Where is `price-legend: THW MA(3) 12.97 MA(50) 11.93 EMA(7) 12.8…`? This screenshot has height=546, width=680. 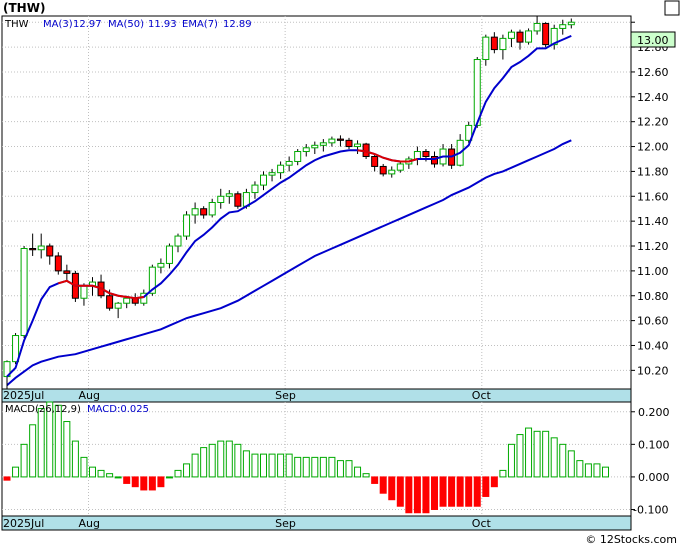
price-legend: THW MA(3) 12.97 MA(50) 11.93 EMA(7) 12.8… is located at coordinates (128, 24).